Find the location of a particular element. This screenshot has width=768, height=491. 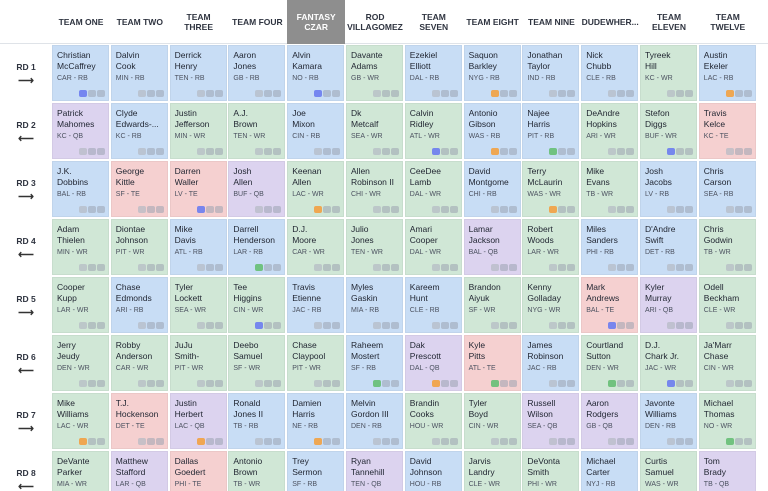

pick-cell: J.K. Dobbins BAL - RB is located at coordinates (80, 189).